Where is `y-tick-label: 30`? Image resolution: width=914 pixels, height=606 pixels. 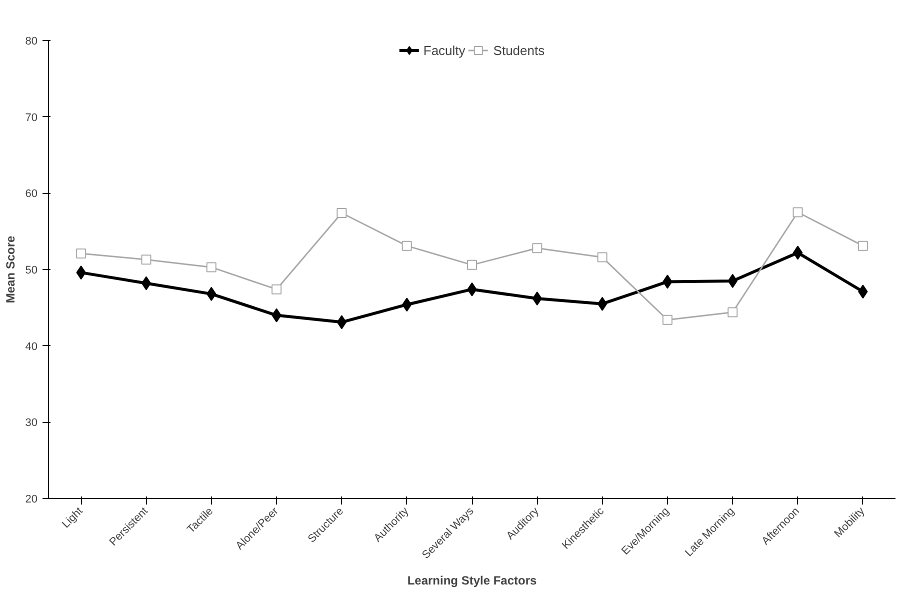 y-tick-label: 30 is located at coordinates (31, 423).